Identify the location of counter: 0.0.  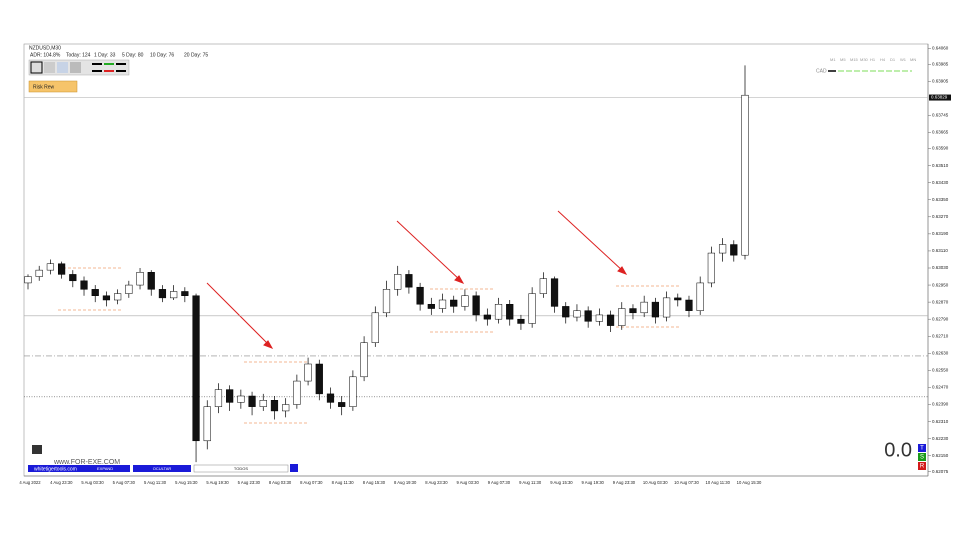
(898, 450).